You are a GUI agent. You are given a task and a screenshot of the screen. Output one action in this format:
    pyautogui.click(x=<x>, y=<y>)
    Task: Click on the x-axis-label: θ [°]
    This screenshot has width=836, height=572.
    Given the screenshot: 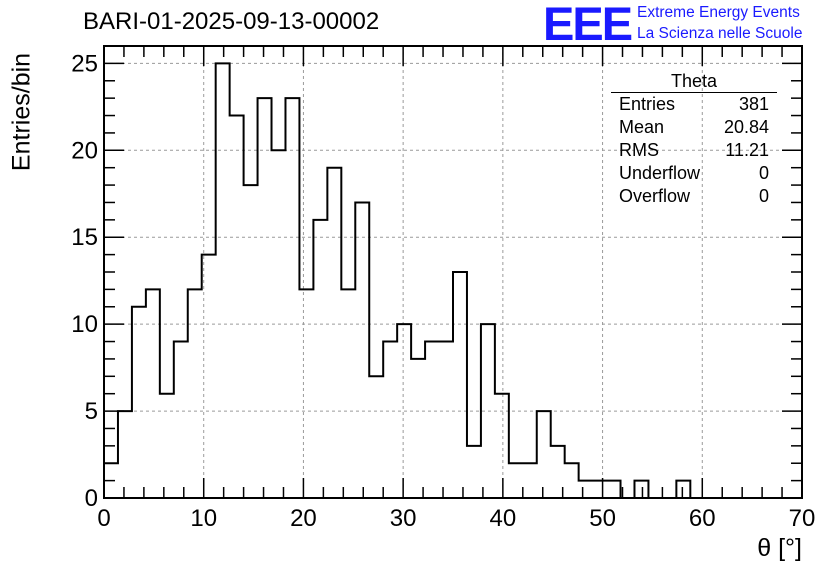 What is the action you would take?
    pyautogui.click(x=779, y=548)
    